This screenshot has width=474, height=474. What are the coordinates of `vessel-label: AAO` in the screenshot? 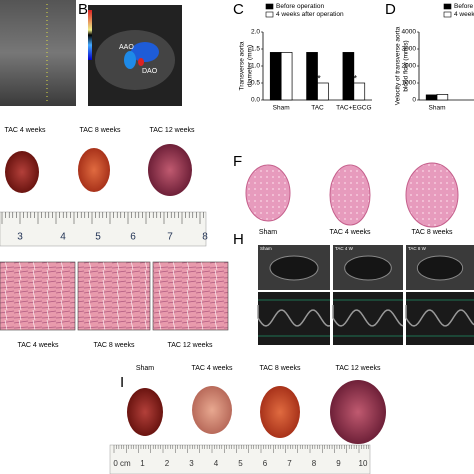 It's located at (126, 47).